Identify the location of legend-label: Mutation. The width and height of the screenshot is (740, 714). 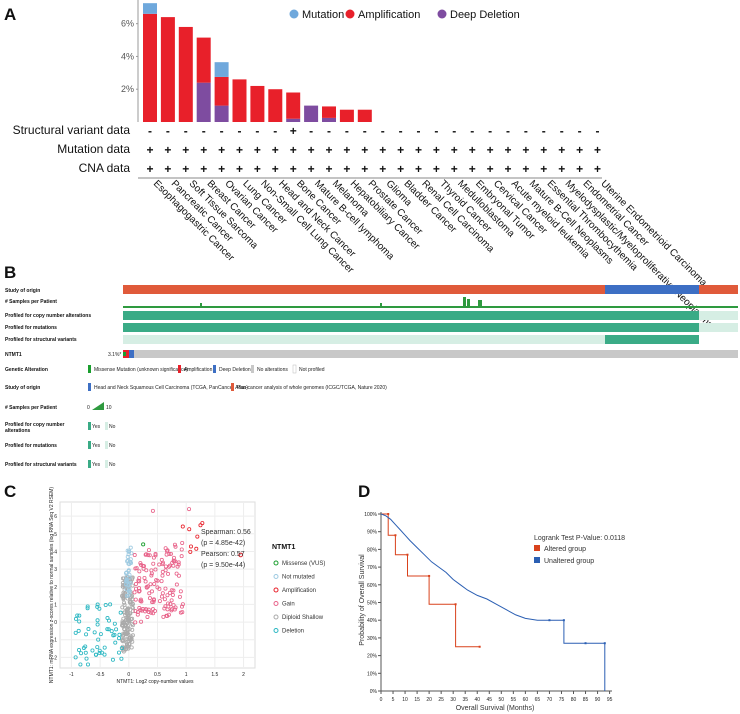
(323, 15).